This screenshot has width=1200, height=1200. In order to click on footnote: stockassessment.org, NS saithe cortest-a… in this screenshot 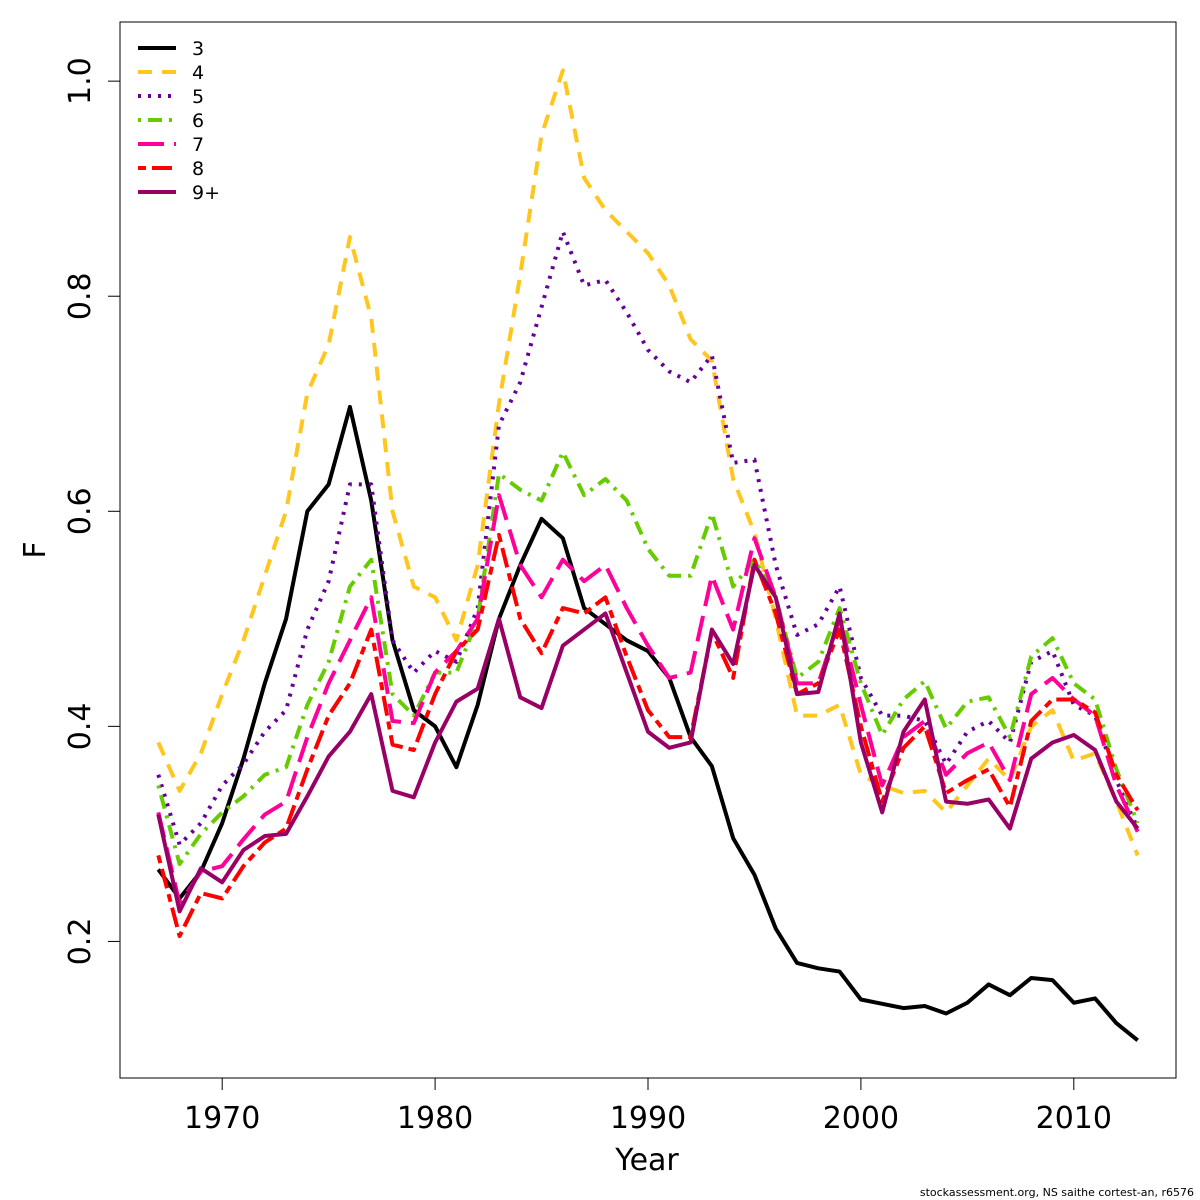, I will do `click(1057, 1192)`.